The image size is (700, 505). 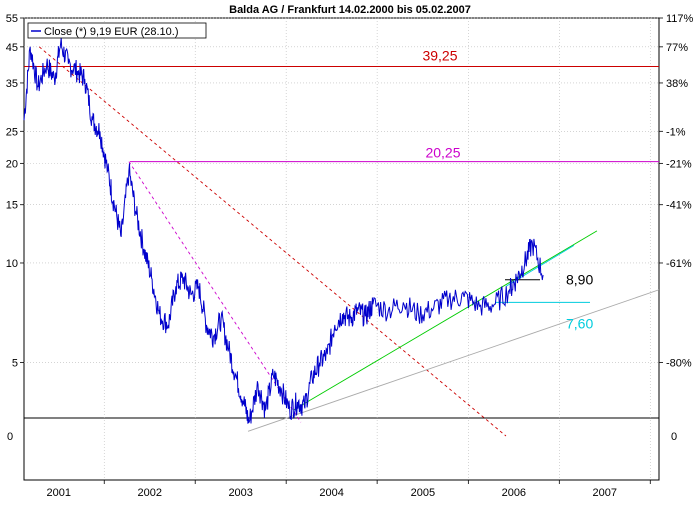 What do you see at coordinates (439, 55) in the screenshot?
I see `reference-line-label: 39,25` at bounding box center [439, 55].